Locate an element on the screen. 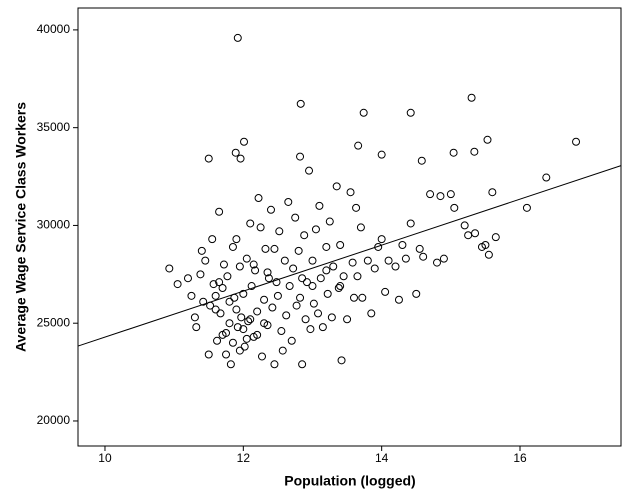 The width and height of the screenshot is (629, 504). x-tick-label: 16 is located at coordinates (520, 458).